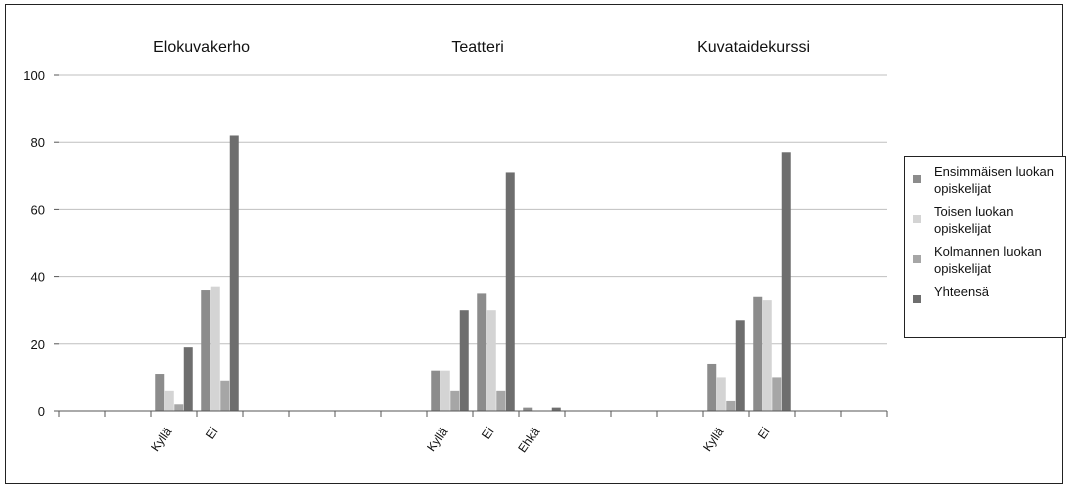  I want to click on x-tick-label: Ehkä, so click(528, 439).